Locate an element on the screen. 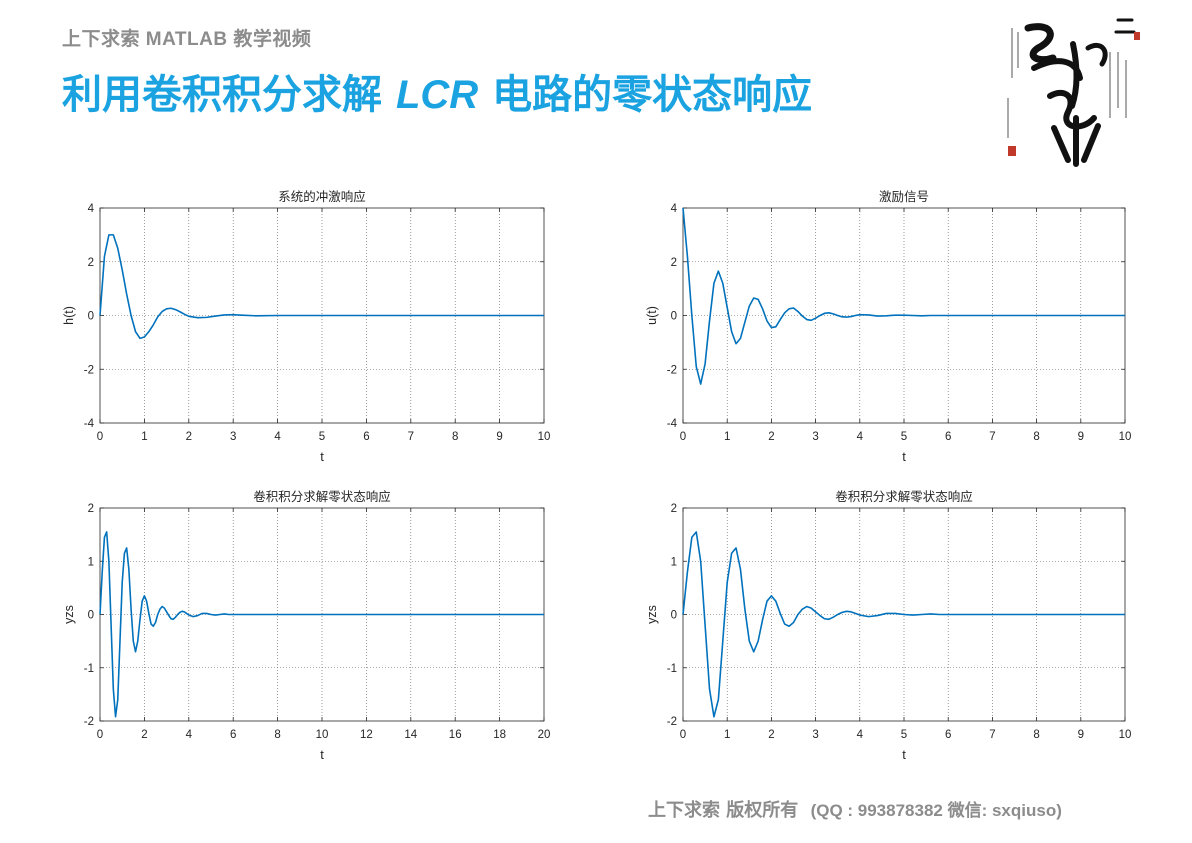  page-title: 利用卷积积分求解 LCR 电路的零状态响应 is located at coordinates (437, 91).